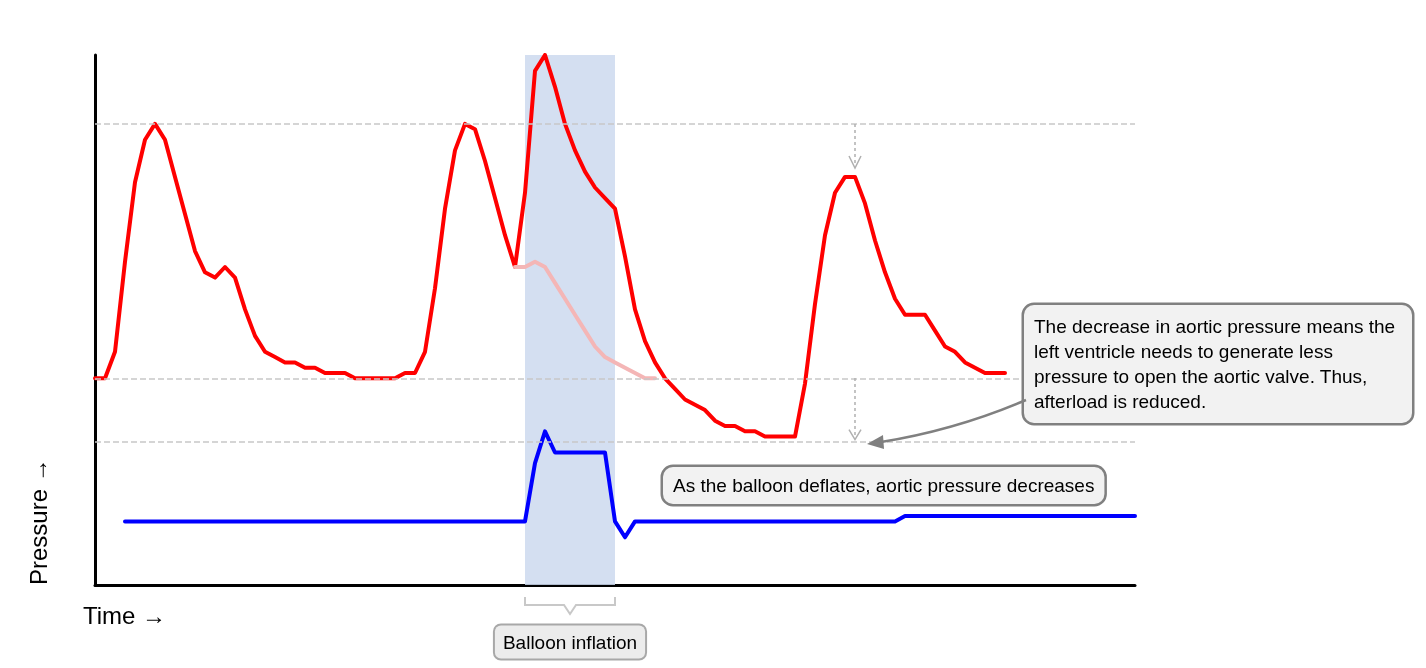 This screenshot has width=1426, height=668. What do you see at coordinates (570, 642) in the screenshot?
I see `text: Balloon inflation` at bounding box center [570, 642].